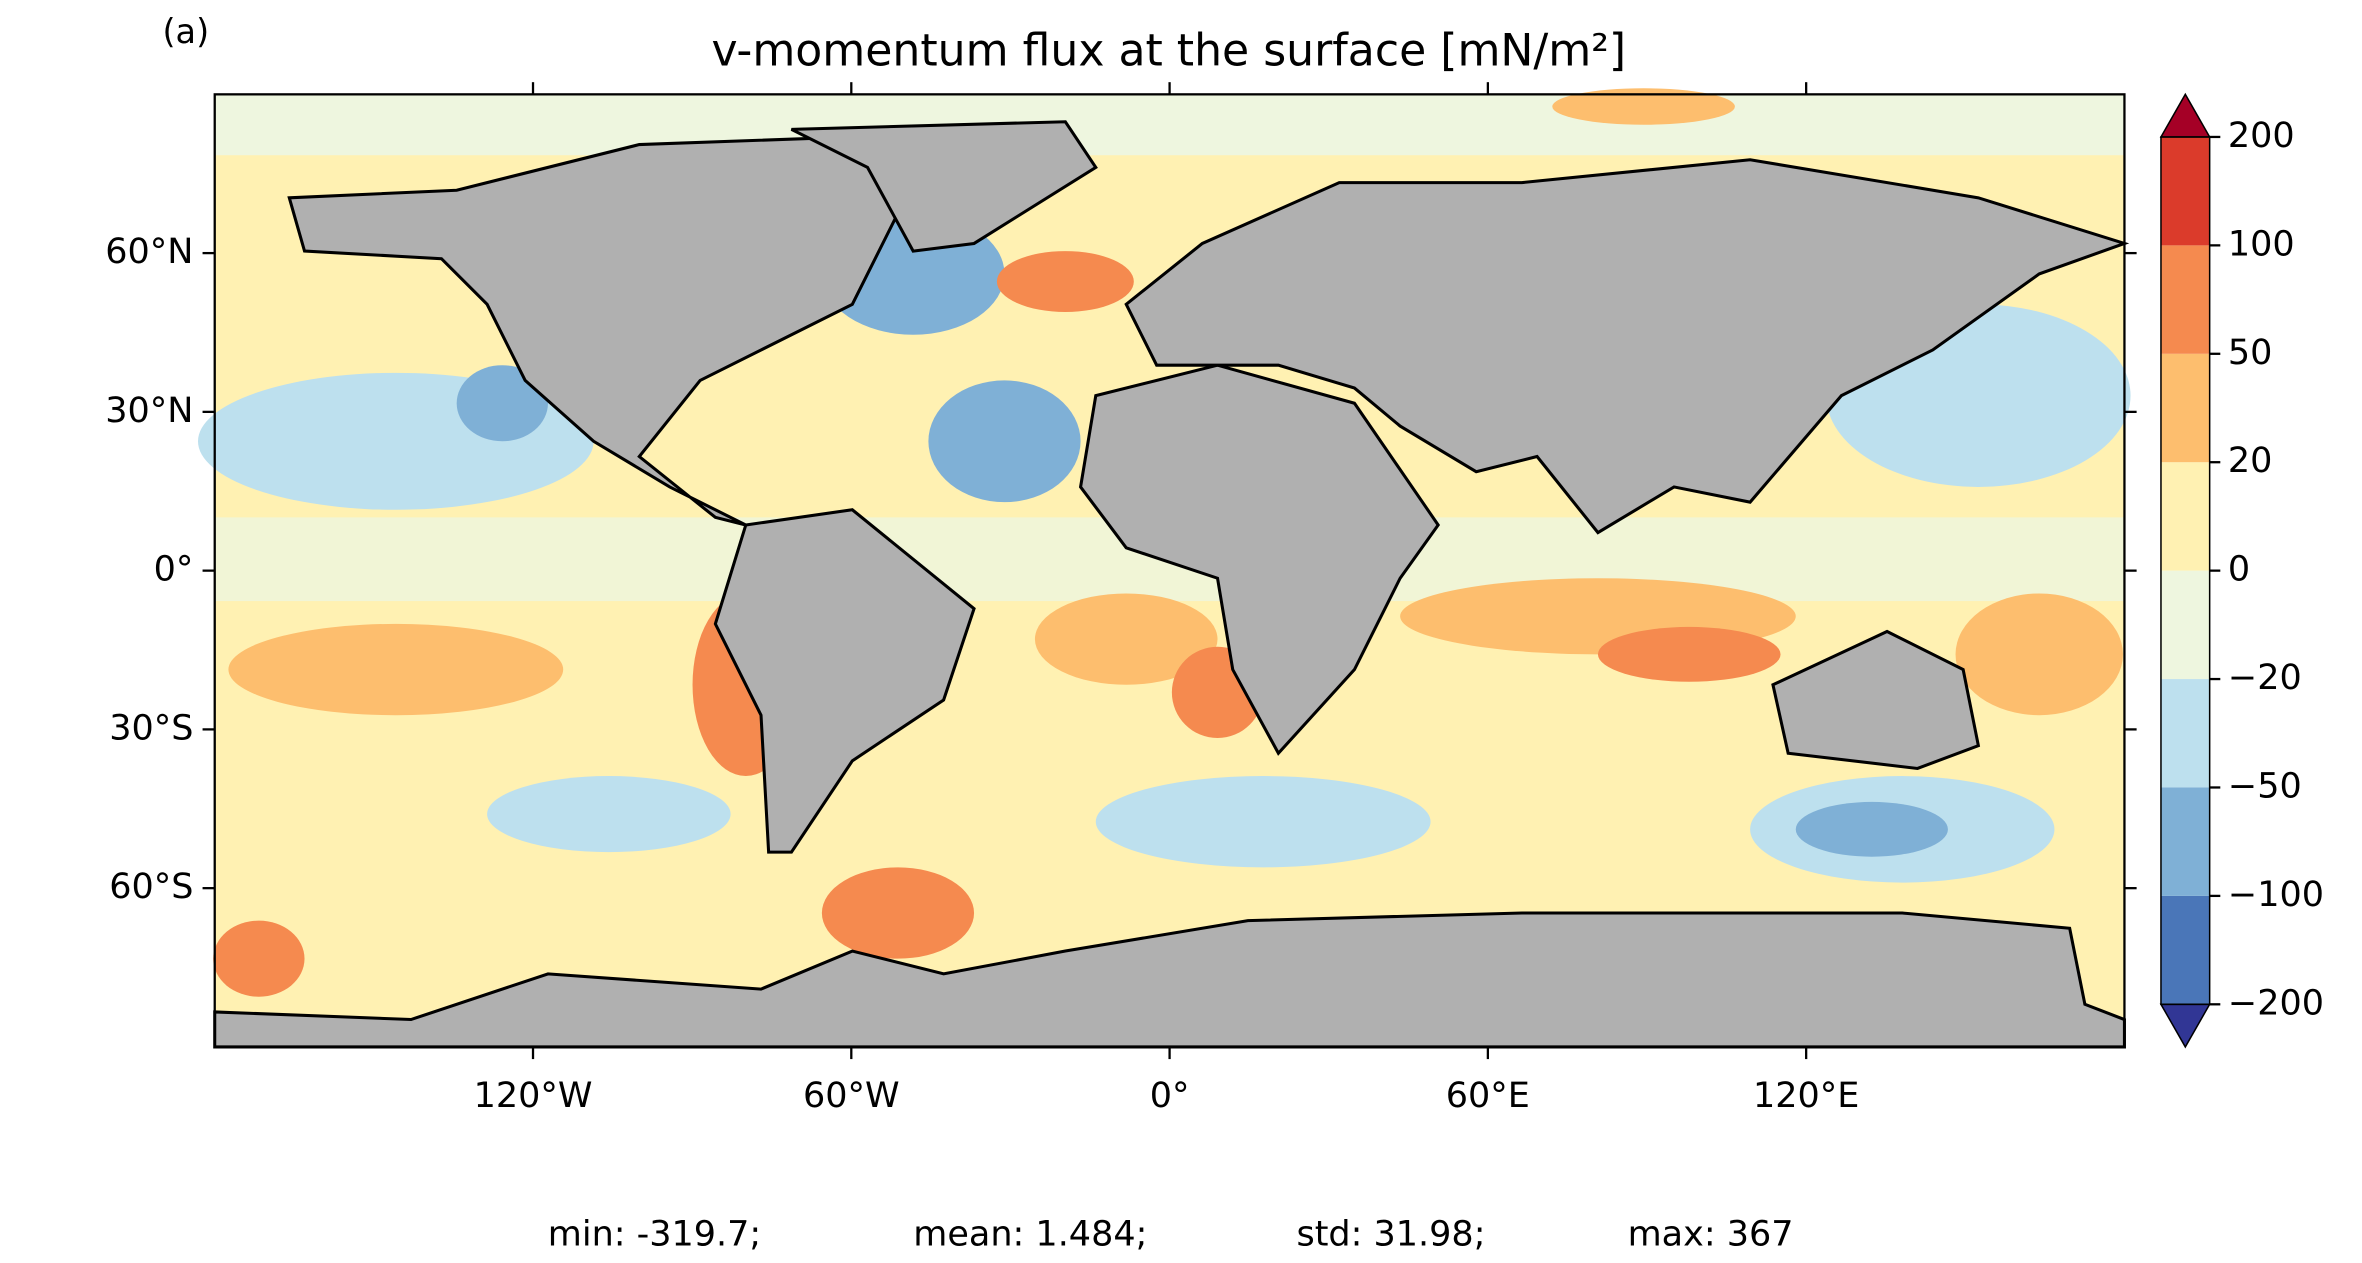  I want to click on colorbar-over, so click(2185, 115).